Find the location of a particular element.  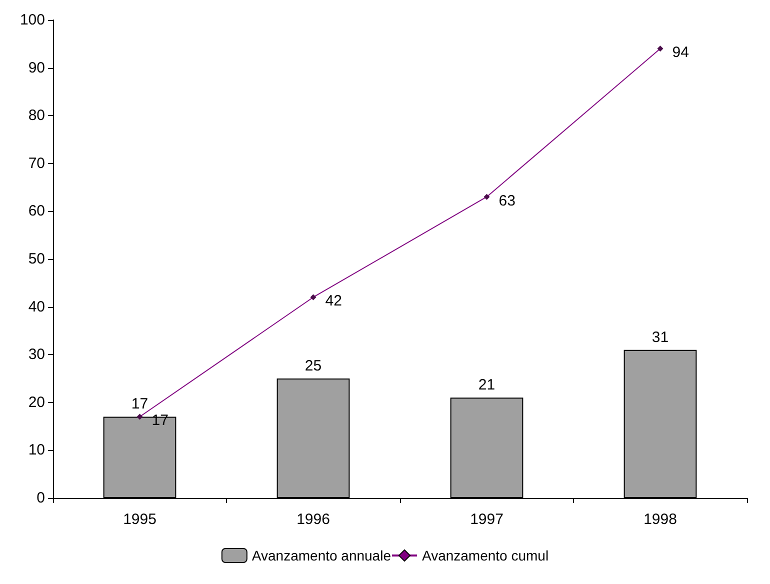

y-tick-label: 0 is located at coordinates (40, 498).